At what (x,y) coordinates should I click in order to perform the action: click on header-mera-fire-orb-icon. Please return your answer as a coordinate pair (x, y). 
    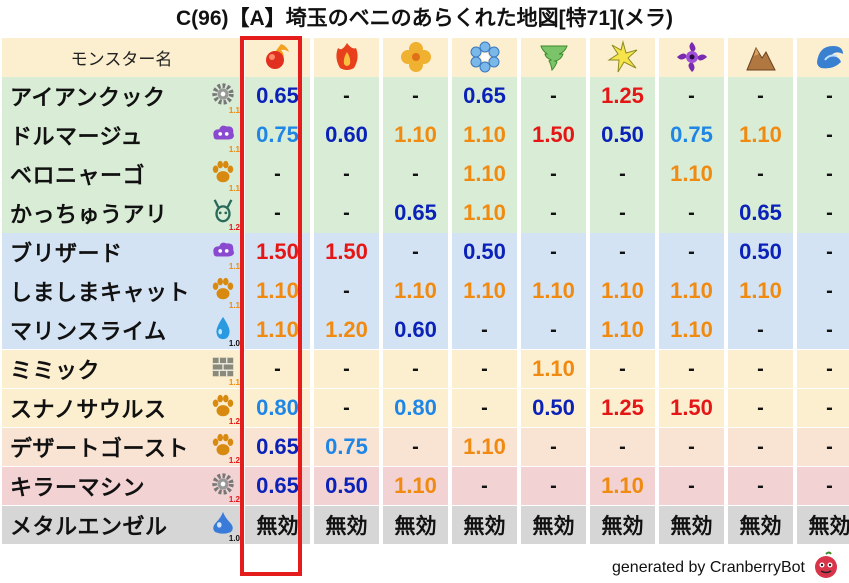
    Looking at the image, I should click on (277, 57).